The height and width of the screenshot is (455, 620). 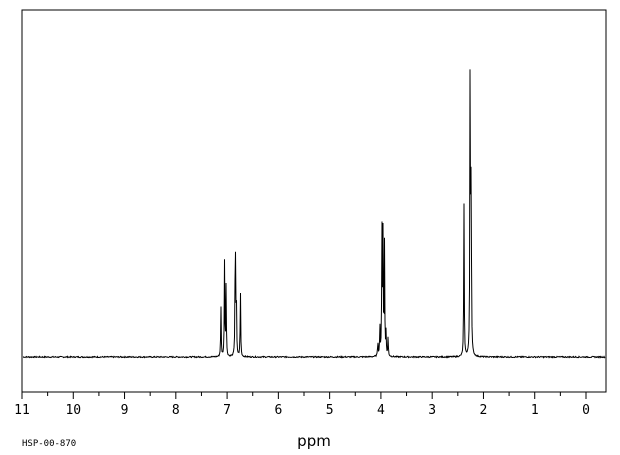 What do you see at coordinates (432, 410) in the screenshot?
I see `x-tick-label: 3` at bounding box center [432, 410].